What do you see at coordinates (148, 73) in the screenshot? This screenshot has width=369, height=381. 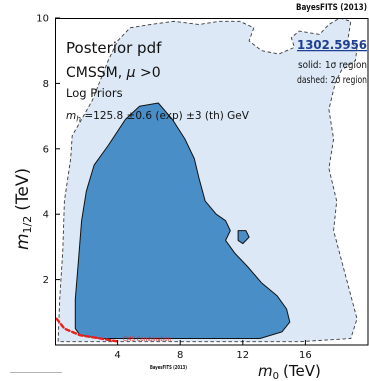 I see `mu-condition: >0` at bounding box center [148, 73].